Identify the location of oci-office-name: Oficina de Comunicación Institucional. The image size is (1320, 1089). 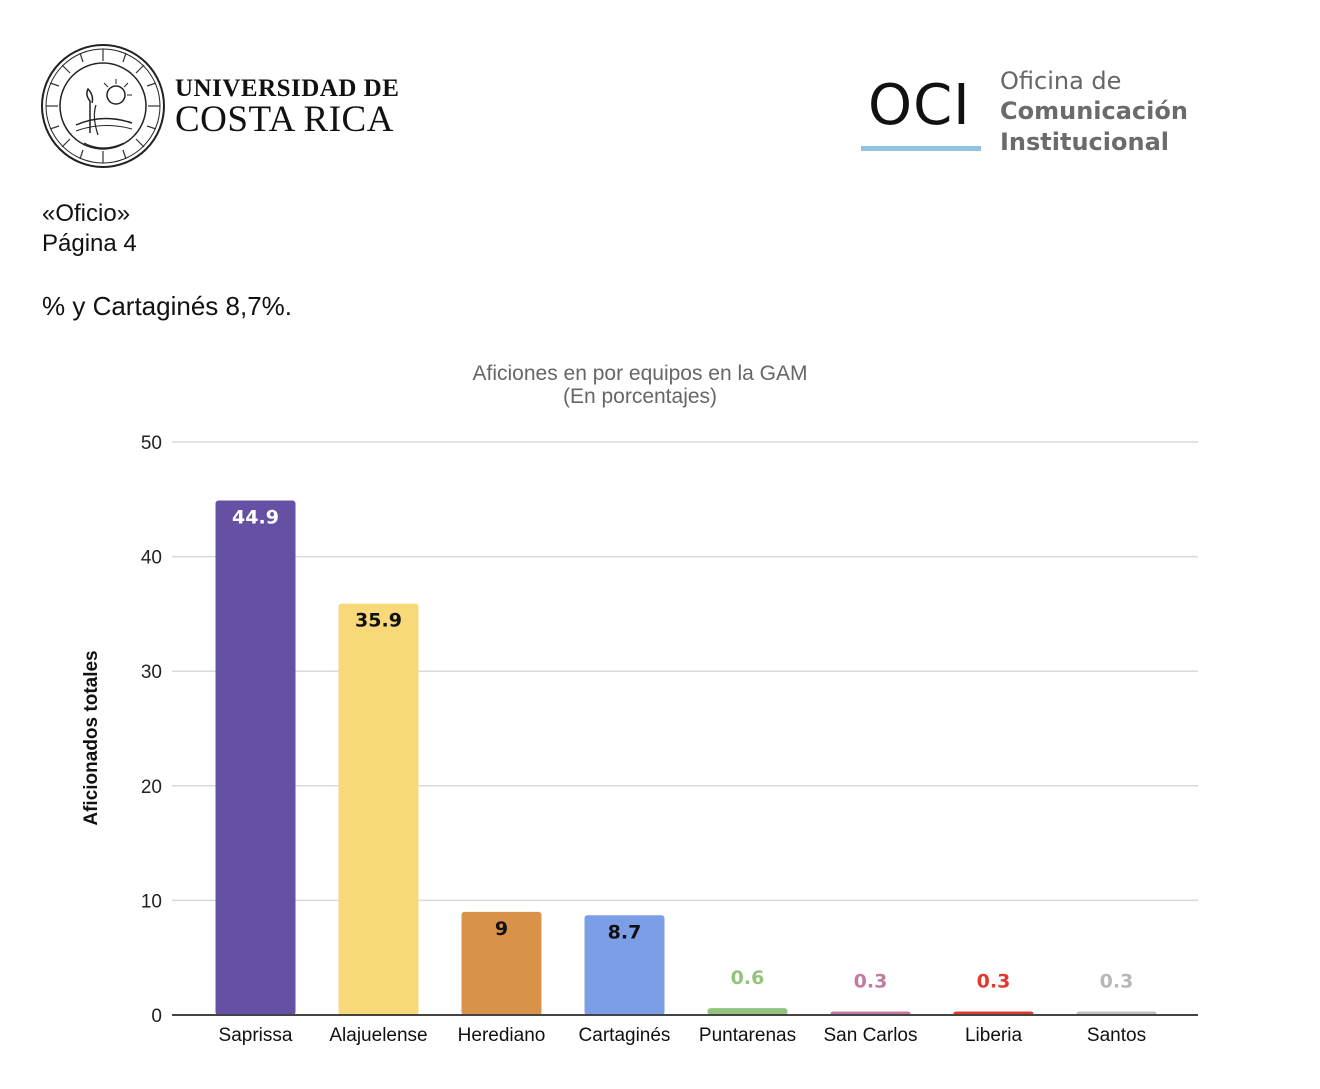
(1094, 112).